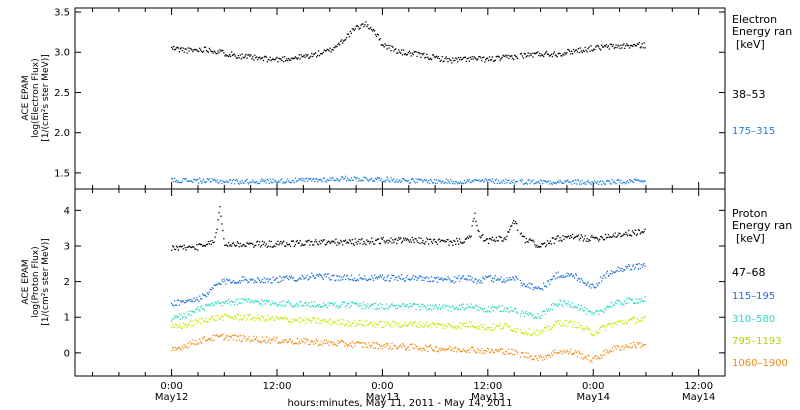 The width and height of the screenshot is (800, 410). What do you see at coordinates (36, 281) in the screenshot?
I see `proton-ylabel-line-2: log(Proton Flux)` at bounding box center [36, 281].